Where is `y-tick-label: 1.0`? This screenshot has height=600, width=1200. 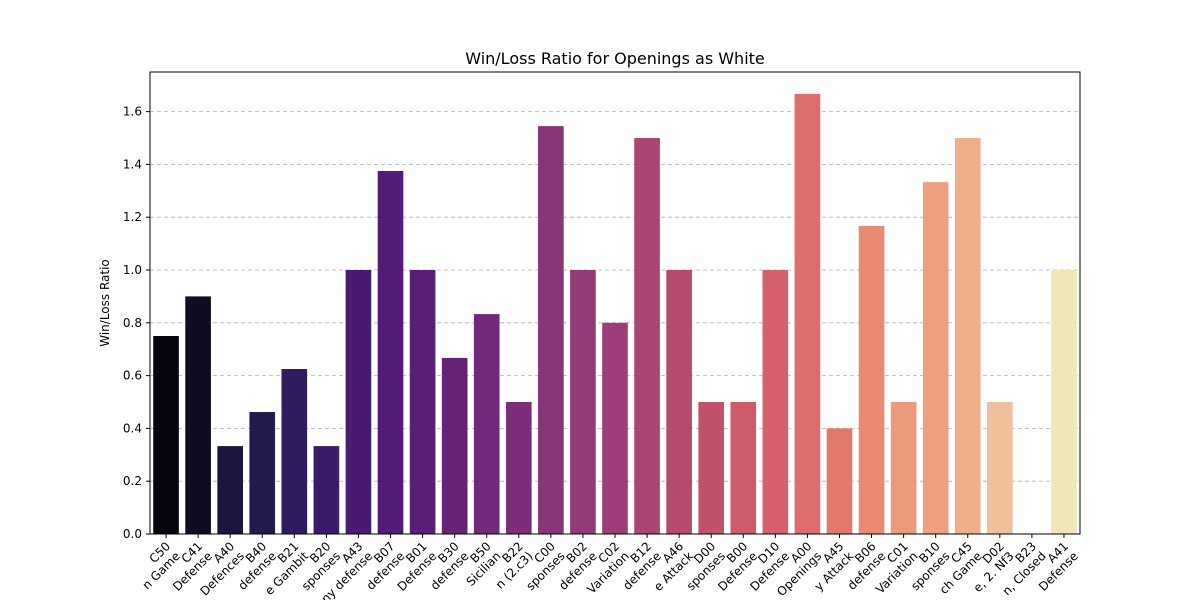
y-tick-label: 1.0 is located at coordinates (132, 270).